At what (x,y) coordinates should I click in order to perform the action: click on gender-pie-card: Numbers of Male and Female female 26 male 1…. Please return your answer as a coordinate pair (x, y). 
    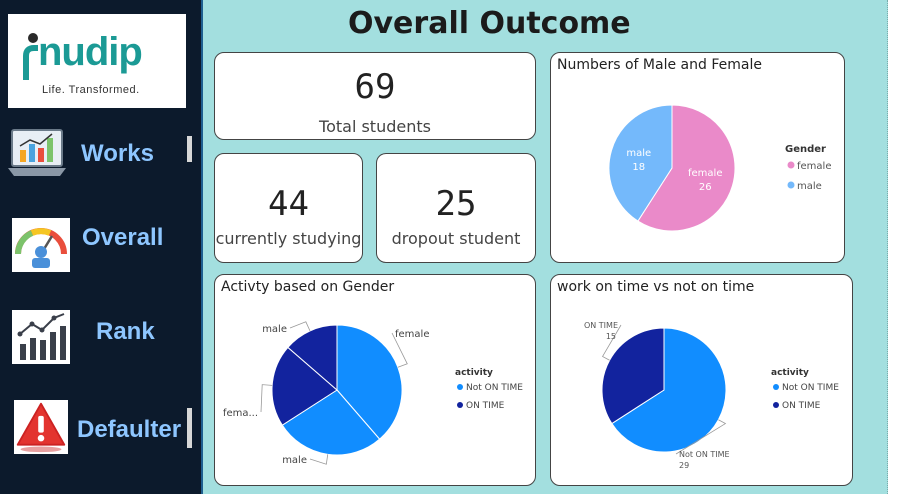
    Looking at the image, I should click on (697, 157).